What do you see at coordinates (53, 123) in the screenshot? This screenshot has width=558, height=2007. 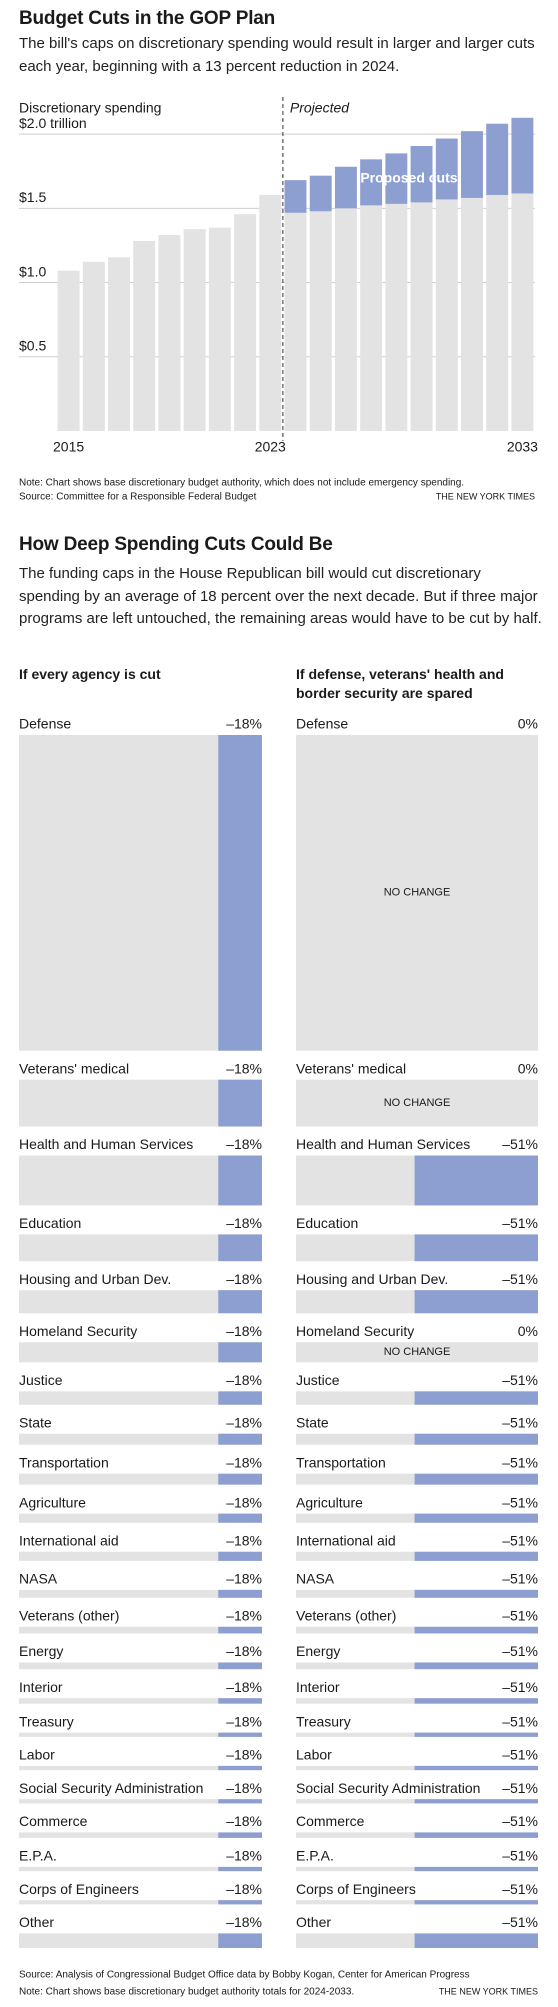 I see `y-tick-label: $2.0 trillion` at bounding box center [53, 123].